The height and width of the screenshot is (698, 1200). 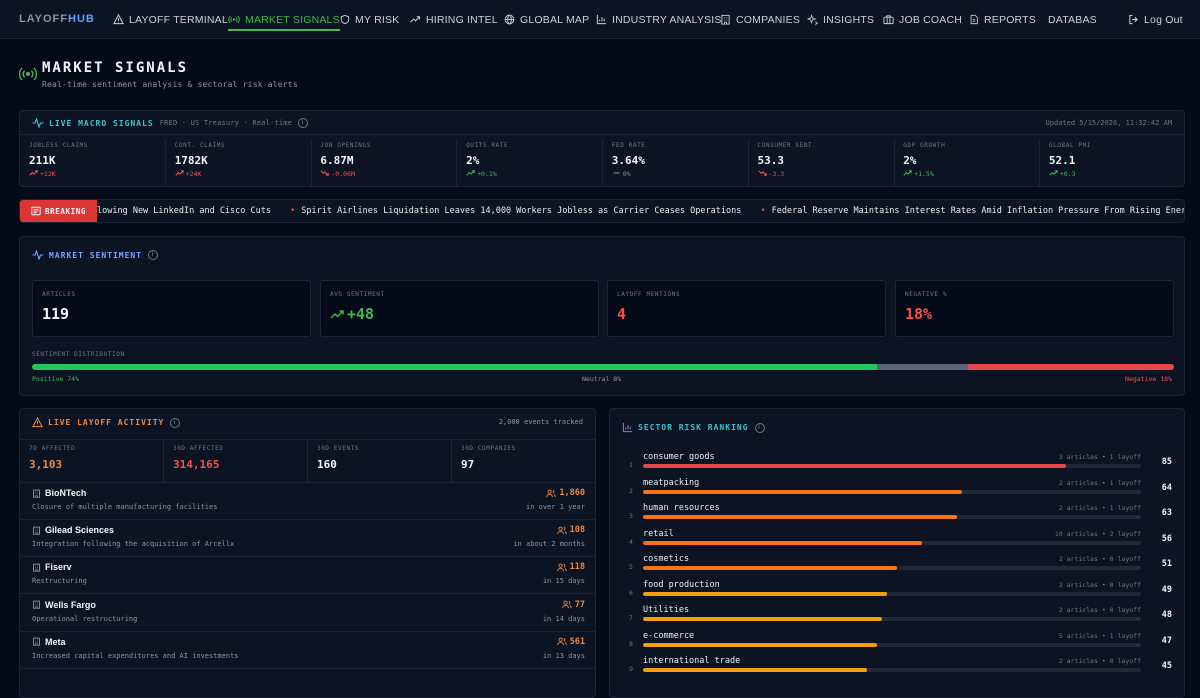 I want to click on sentiment-distribution-bar, so click(x=603, y=367).